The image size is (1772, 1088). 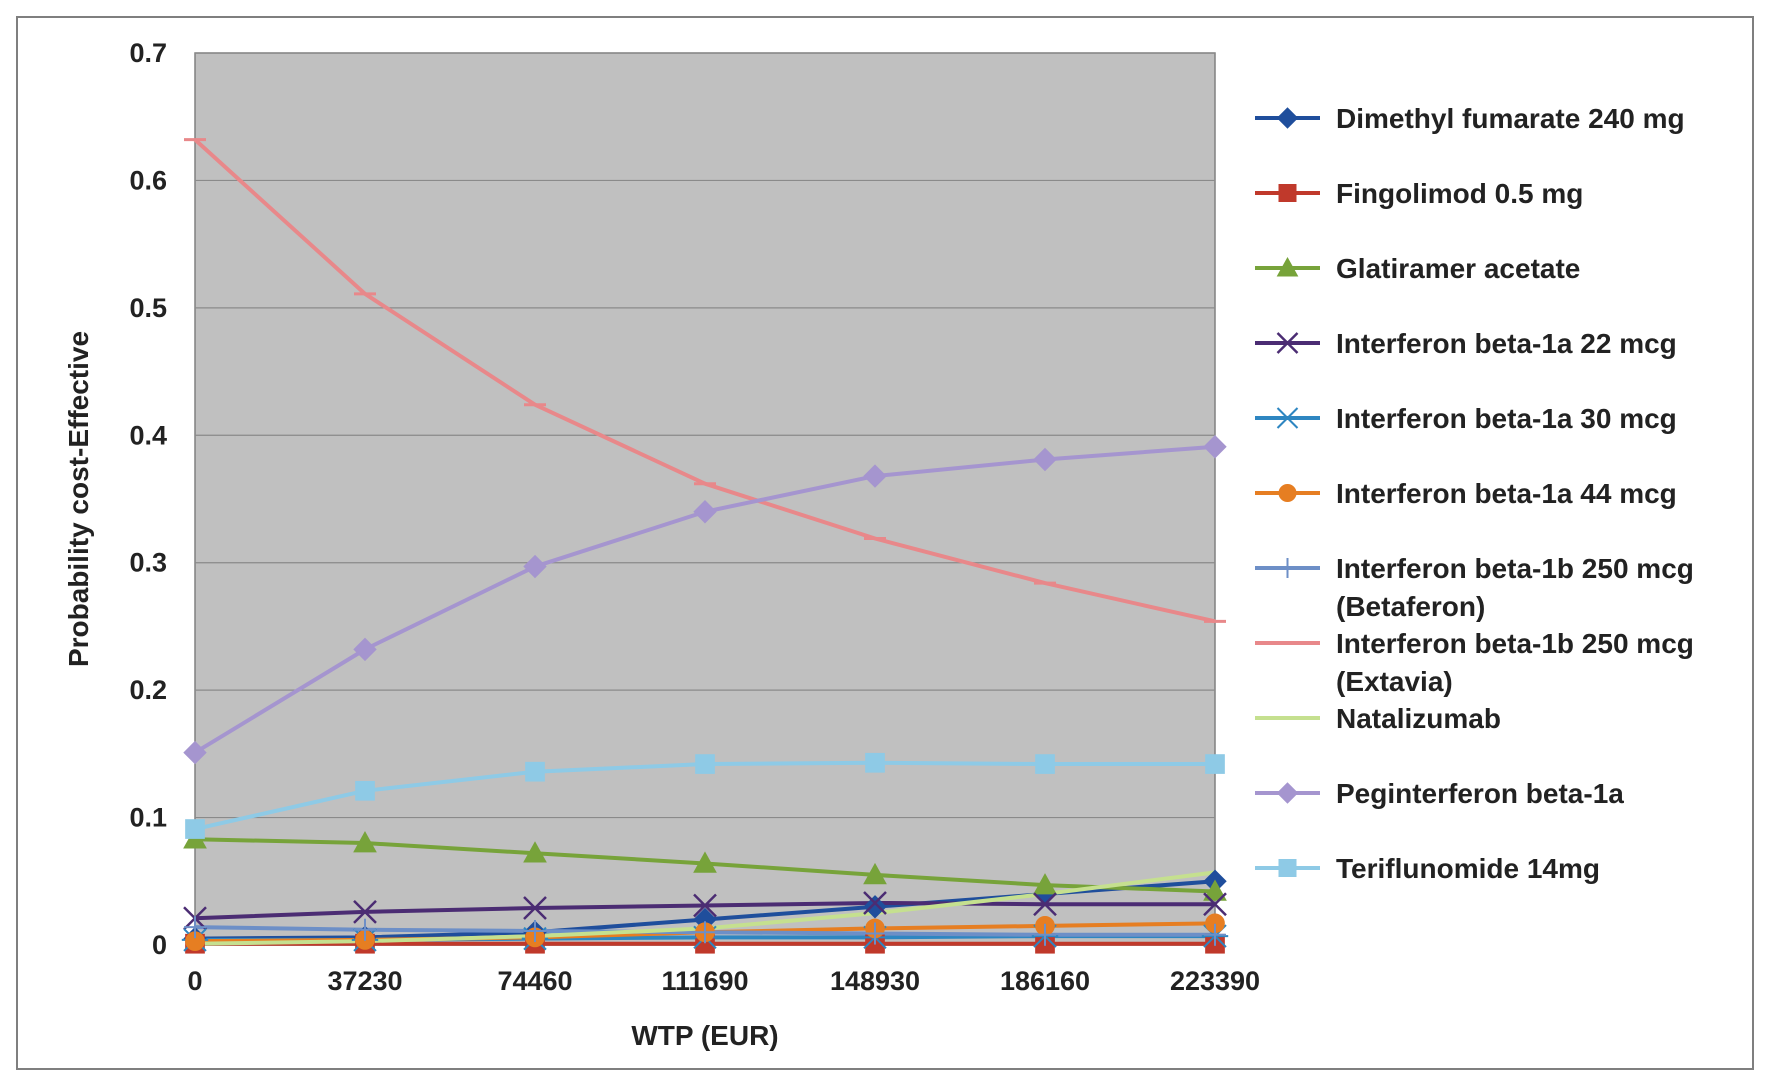 I want to click on y-tick-label: 0.5, so click(x=148, y=308).